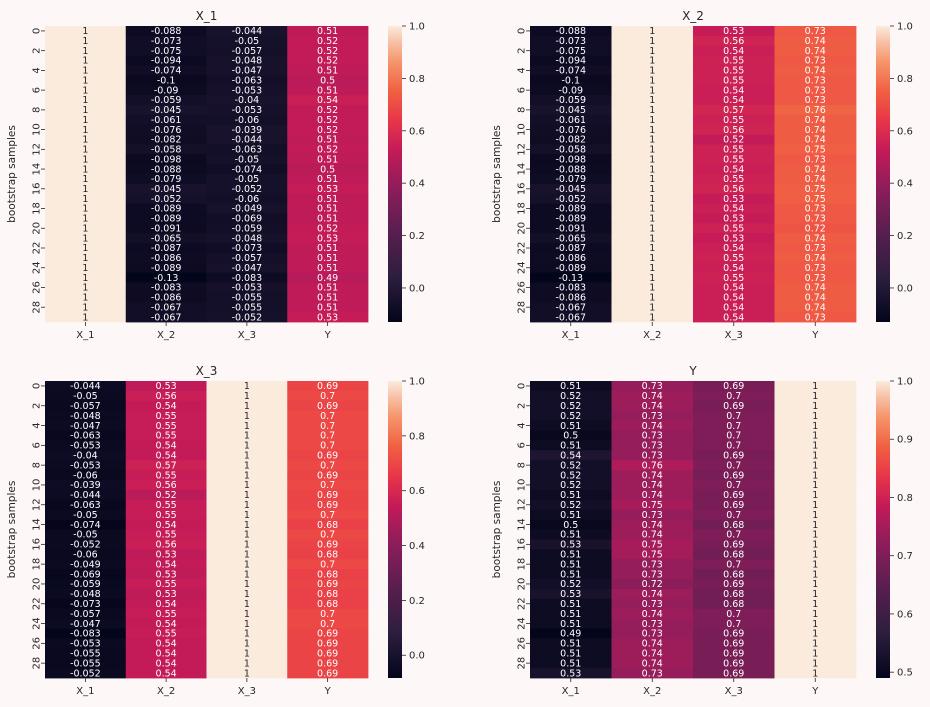 Image resolution: width=930 pixels, height=707 pixels. Describe the element at coordinates (166, 90) in the screenshot. I see `cell-value-label: -0.09` at that location.